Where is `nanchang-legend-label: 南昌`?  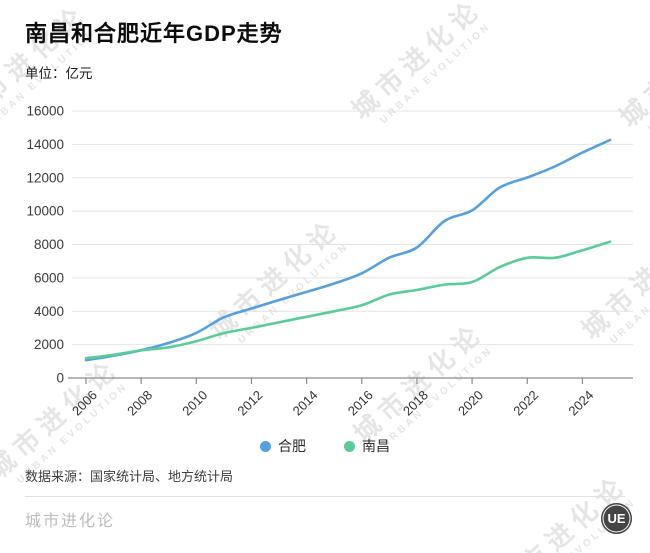
nanchang-legend-label: 南昌 is located at coordinates (376, 446).